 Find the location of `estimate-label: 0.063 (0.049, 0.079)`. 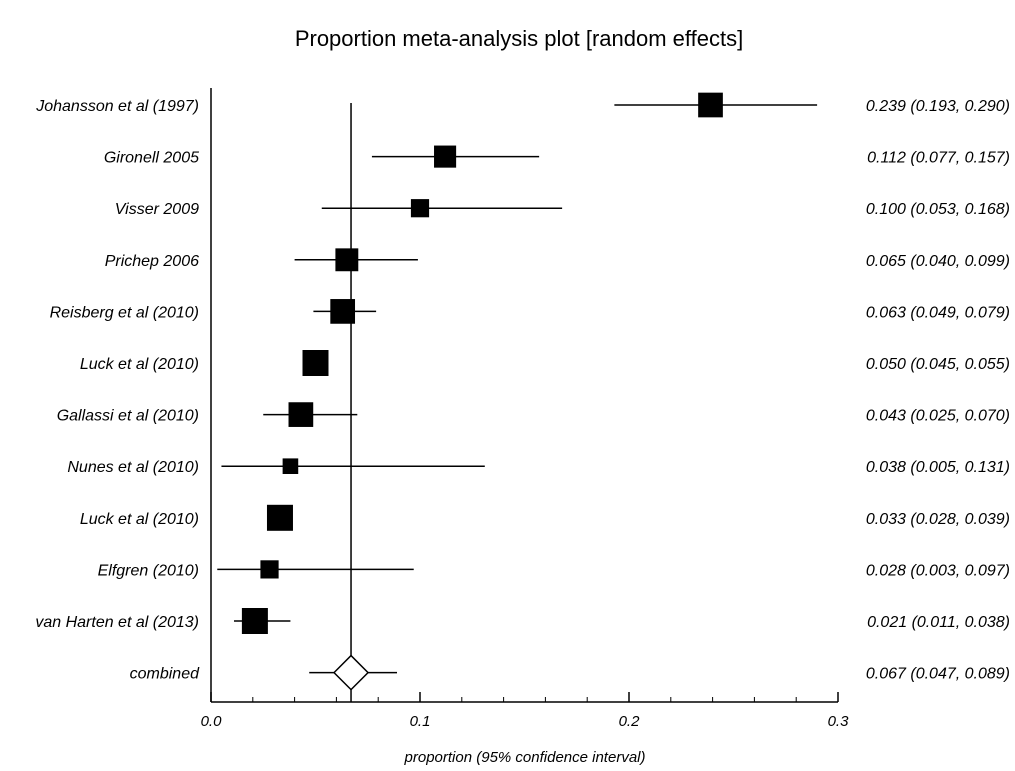

estimate-label: 0.063 (0.049, 0.079) is located at coordinates (938, 312).